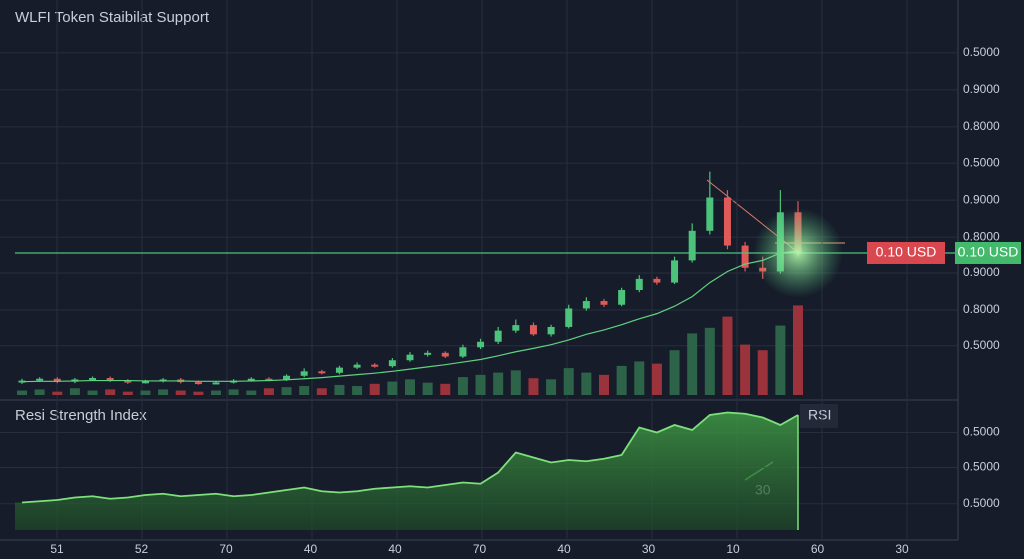 This screenshot has height=559, width=1024. Describe the element at coordinates (410, 457) in the screenshot. I see `rsi-line` at that location.